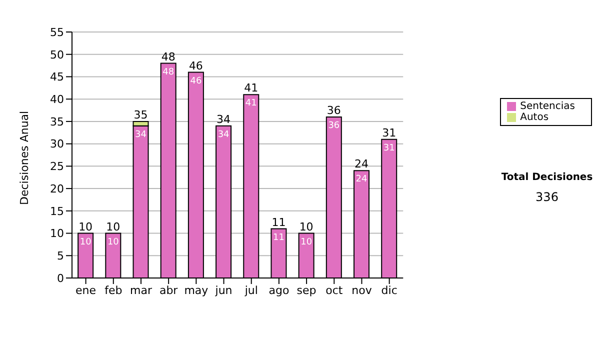 The width and height of the screenshot is (600, 340). Describe the element at coordinates (547, 177) in the screenshot. I see `text: Total Decisiones` at that location.